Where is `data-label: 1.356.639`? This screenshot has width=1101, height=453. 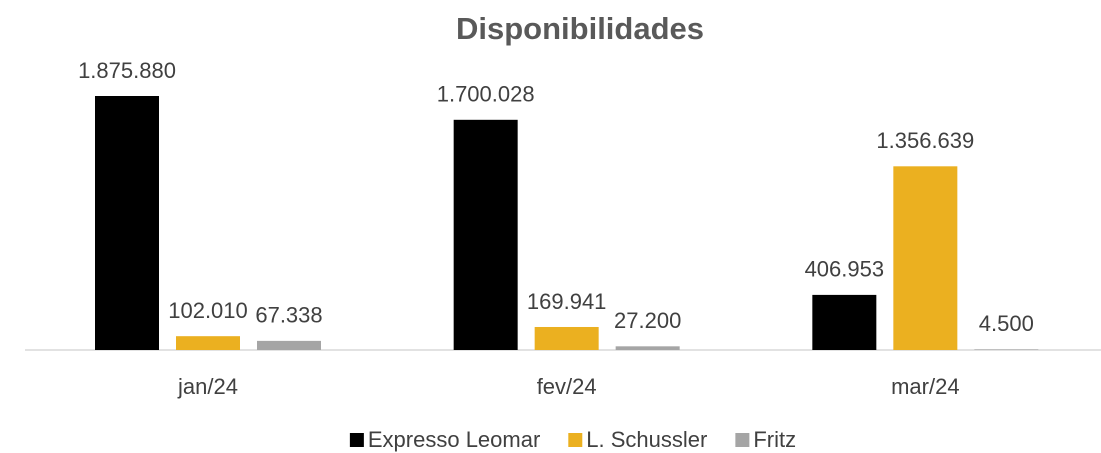
data-label: 1.356.639 is located at coordinates (925, 140).